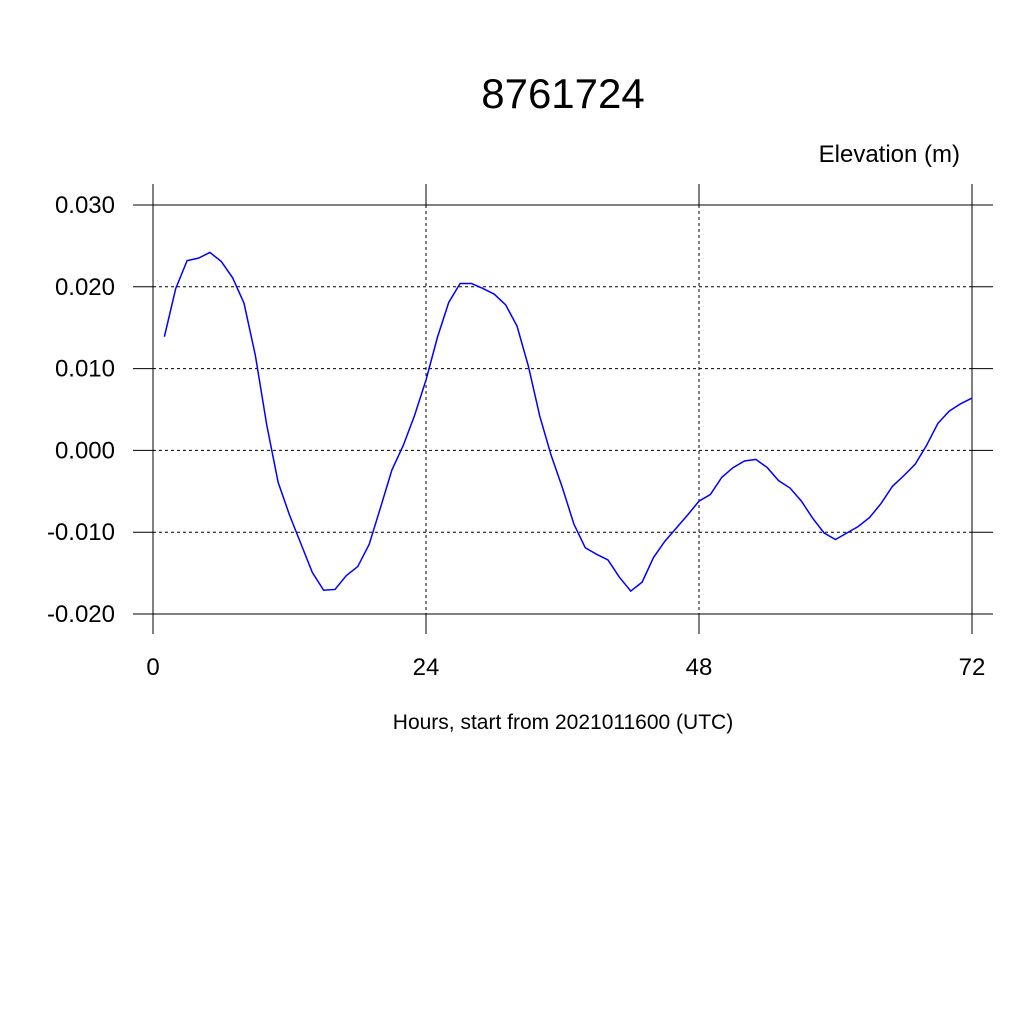  Describe the element at coordinates (85, 450) in the screenshot. I see `y-tick-label: 0.000` at that location.